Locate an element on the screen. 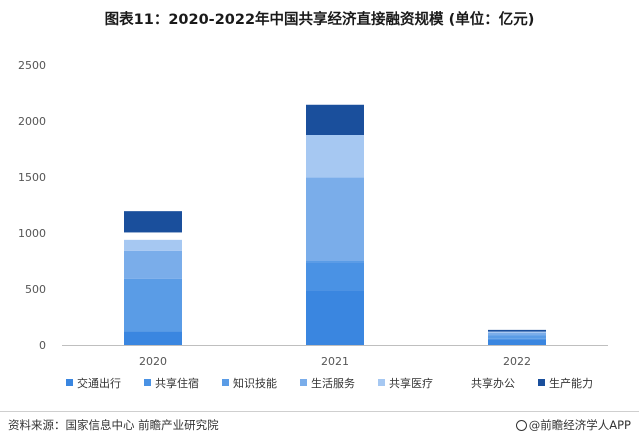  y-tick-label: 1500 is located at coordinates (32, 177).